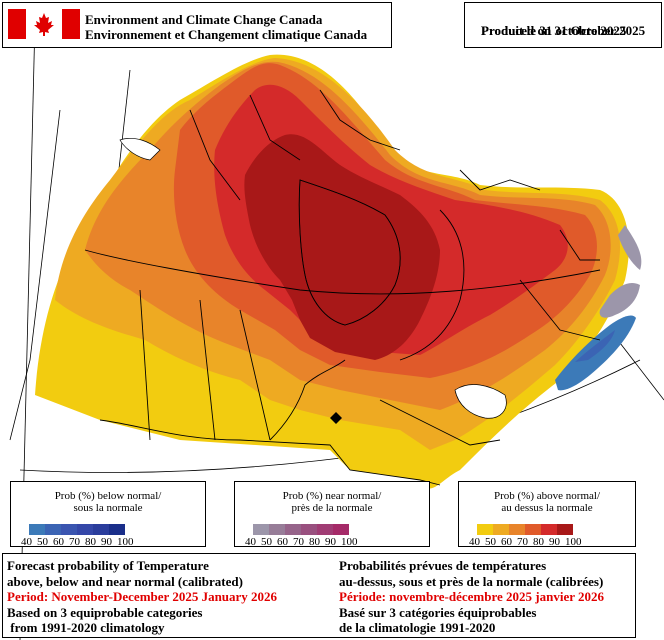 This screenshot has height=640, width=664. I want to click on legend-title-fr: près de la normale, so click(332, 508).